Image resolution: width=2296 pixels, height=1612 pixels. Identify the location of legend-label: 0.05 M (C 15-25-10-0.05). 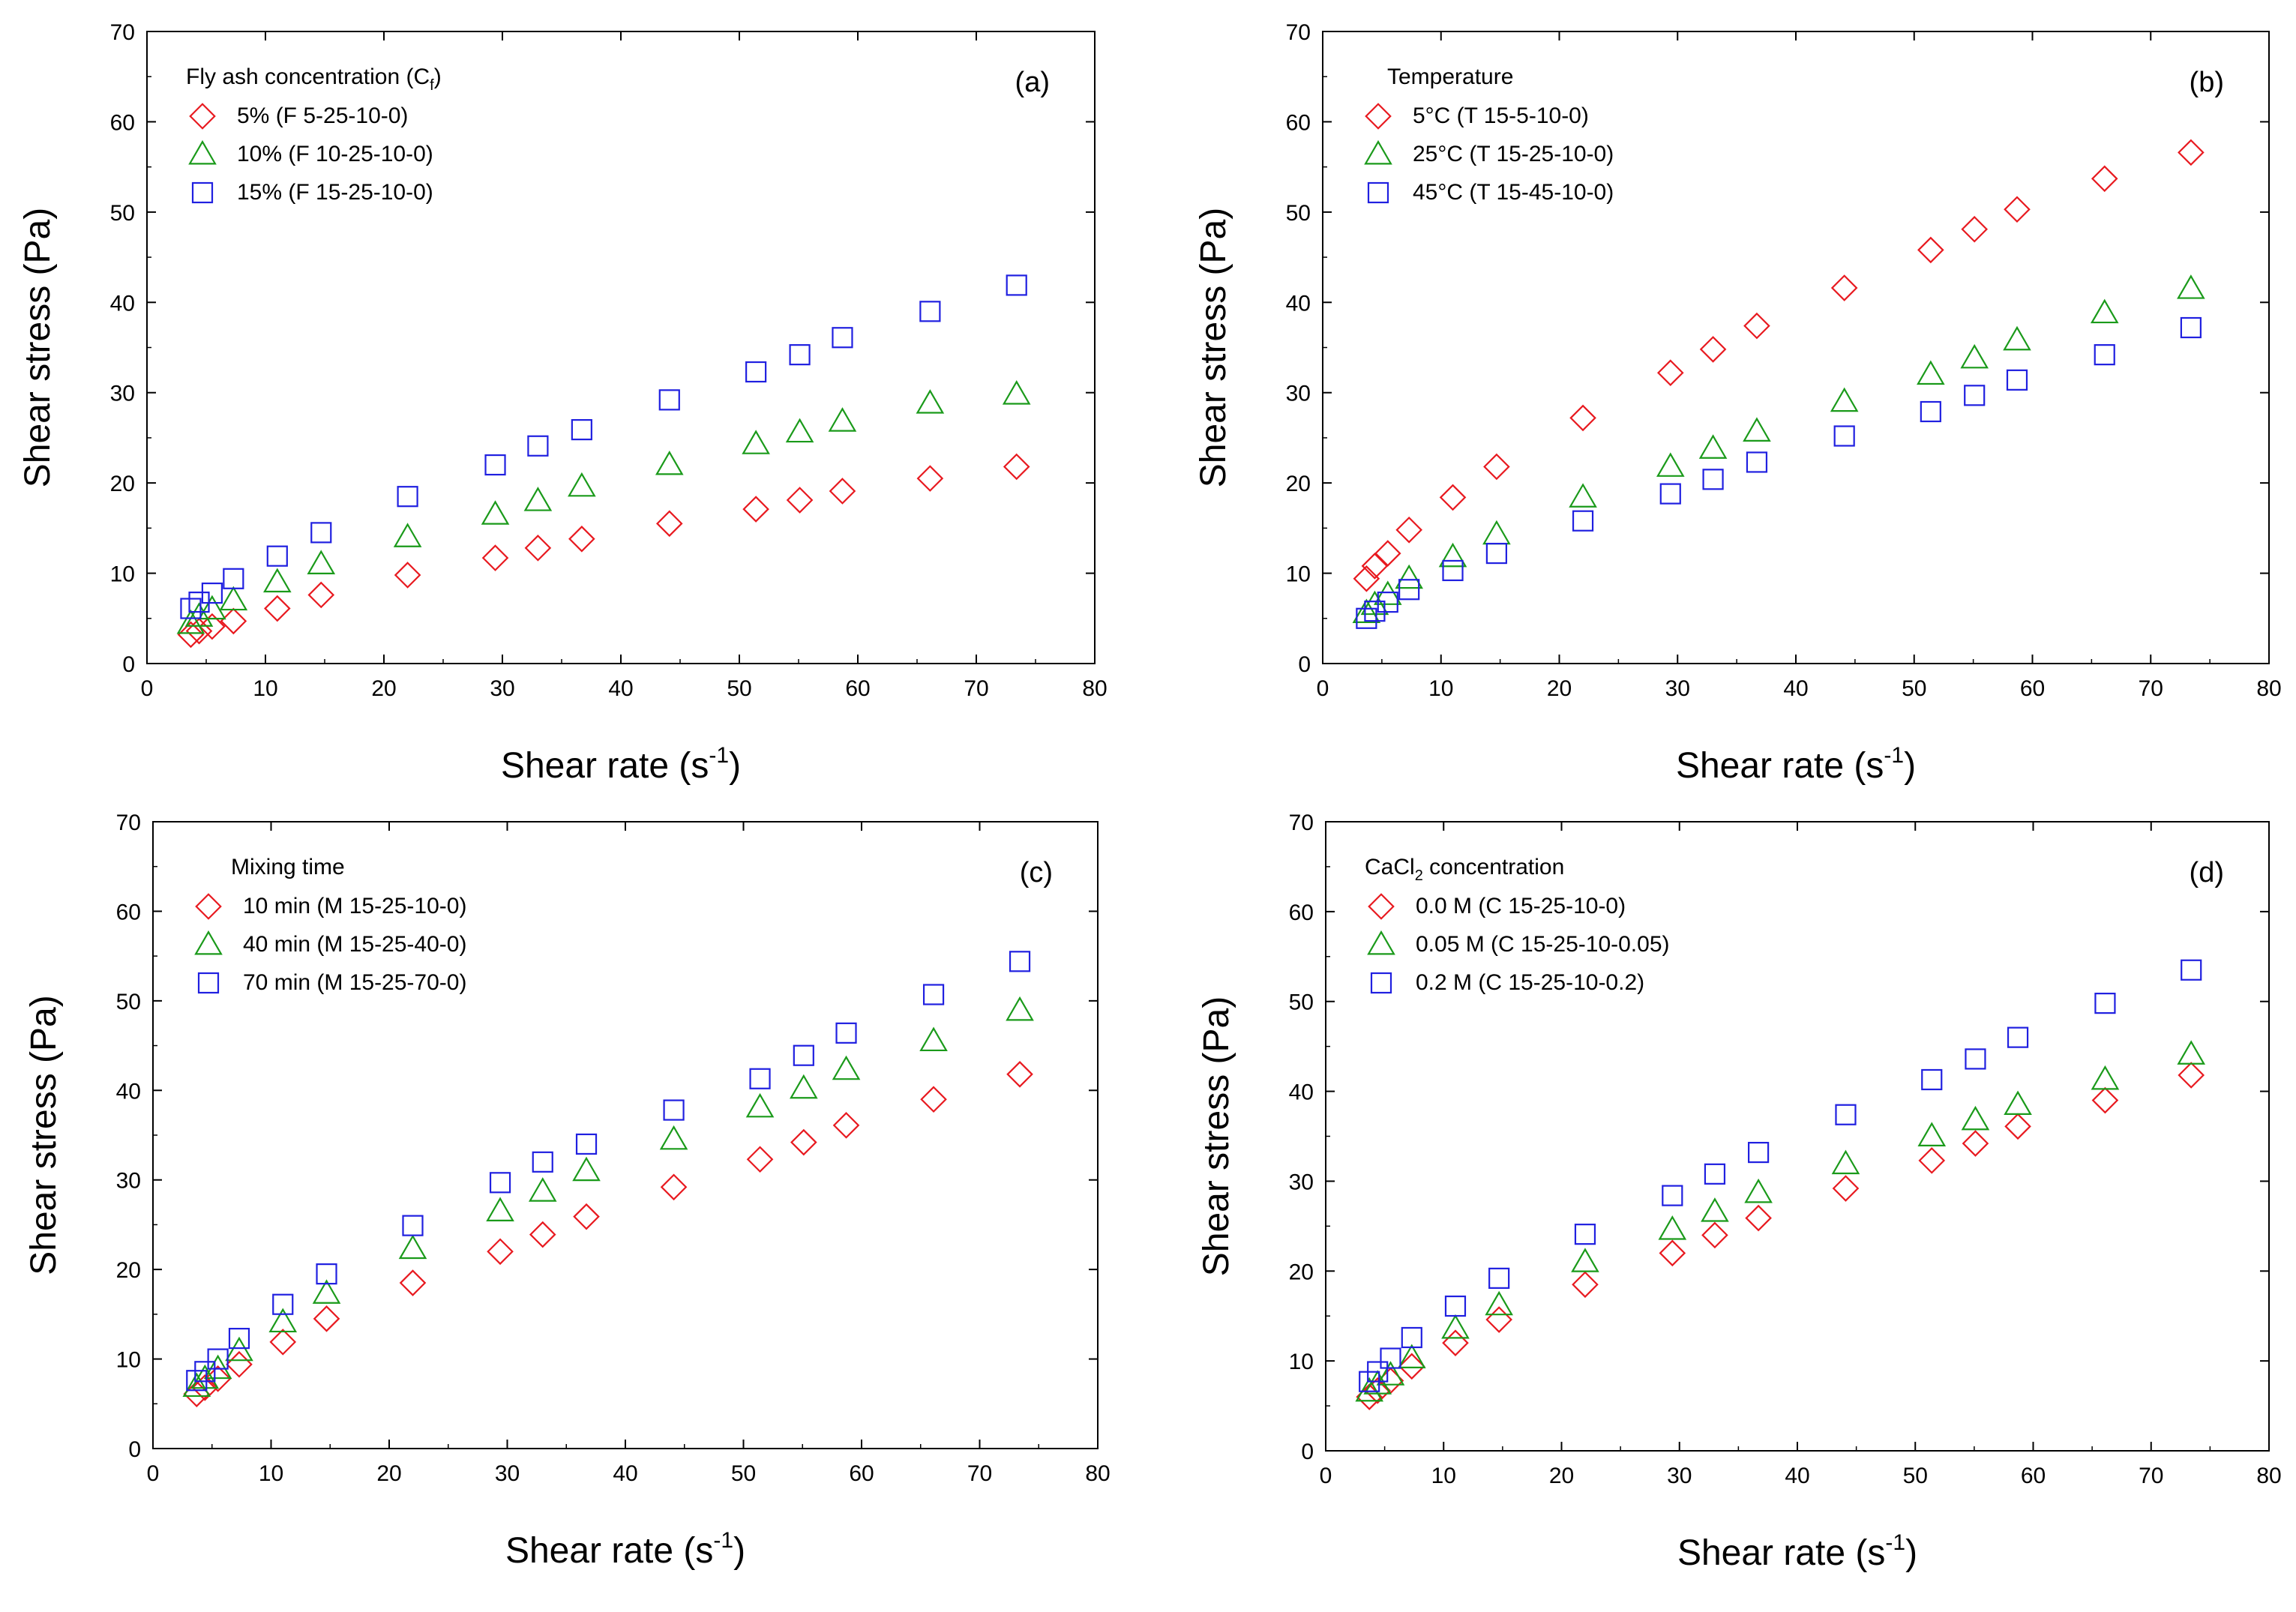
(1543, 945).